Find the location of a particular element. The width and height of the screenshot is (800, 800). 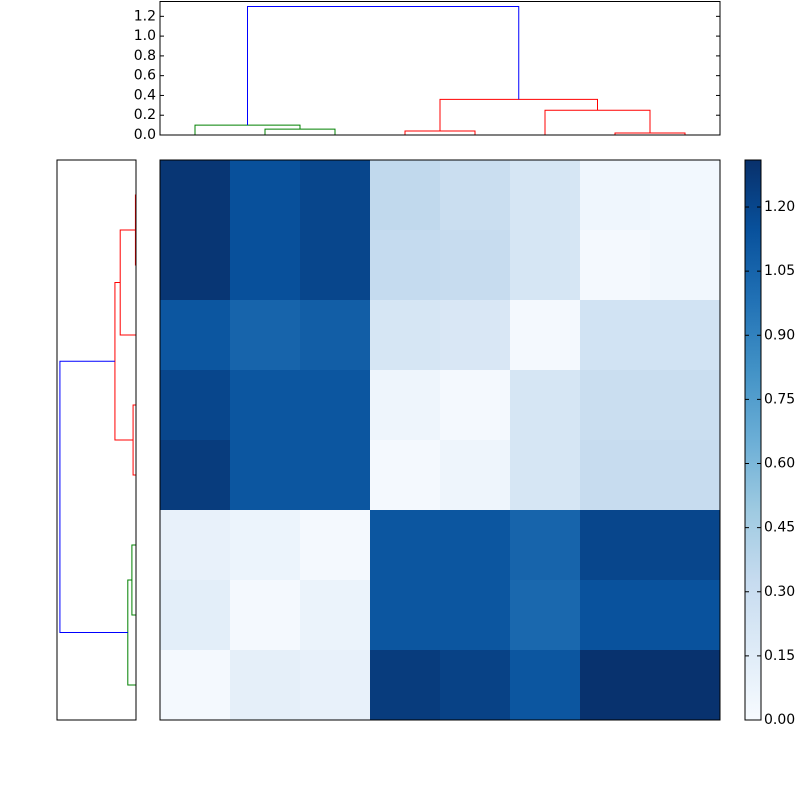

colorbar-tick-label: 0.60 is located at coordinates (779, 464).